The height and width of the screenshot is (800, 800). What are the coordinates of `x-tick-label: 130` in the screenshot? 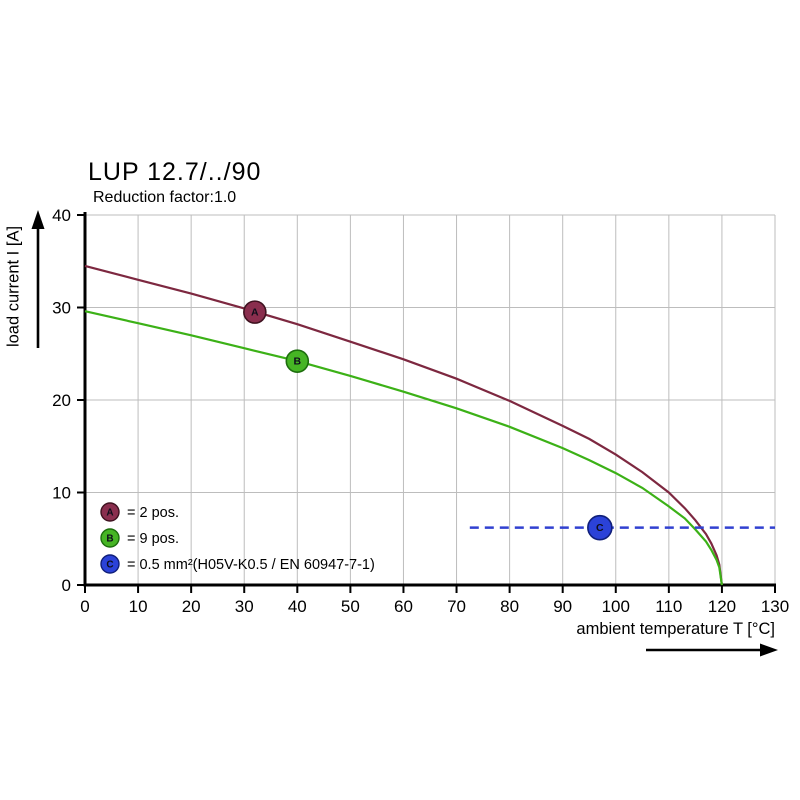 It's located at (775, 606).